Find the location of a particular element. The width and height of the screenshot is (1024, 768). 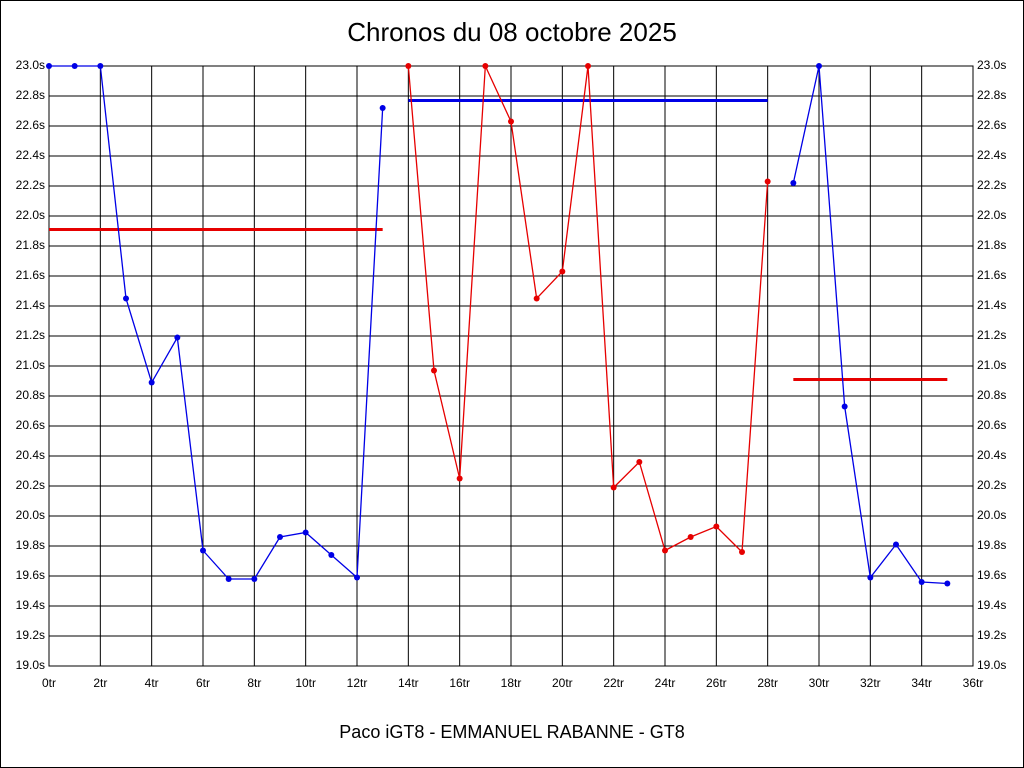

y-tick-label: 20.6s is located at coordinates (30, 425).